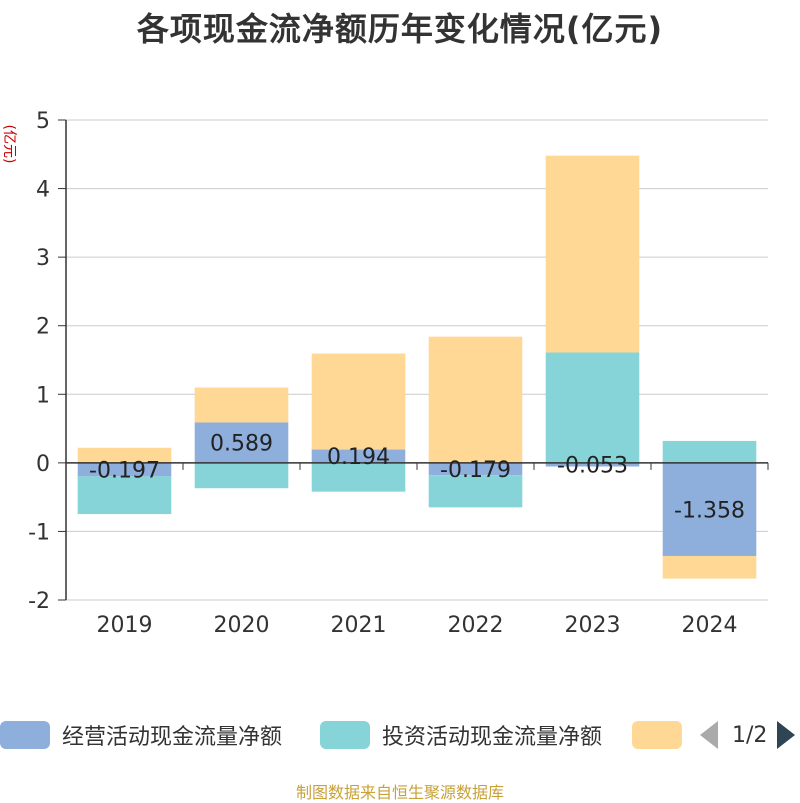 The width and height of the screenshot is (800, 803). I want to click on bar-s2-2021, so click(358, 401).